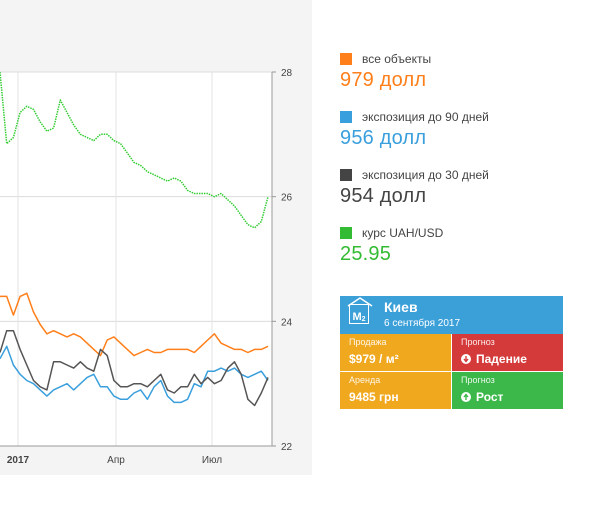 This screenshot has height=505, width=610. I want to click on legend-item-all-objects: все объекты 979 долл, so click(385, 72).